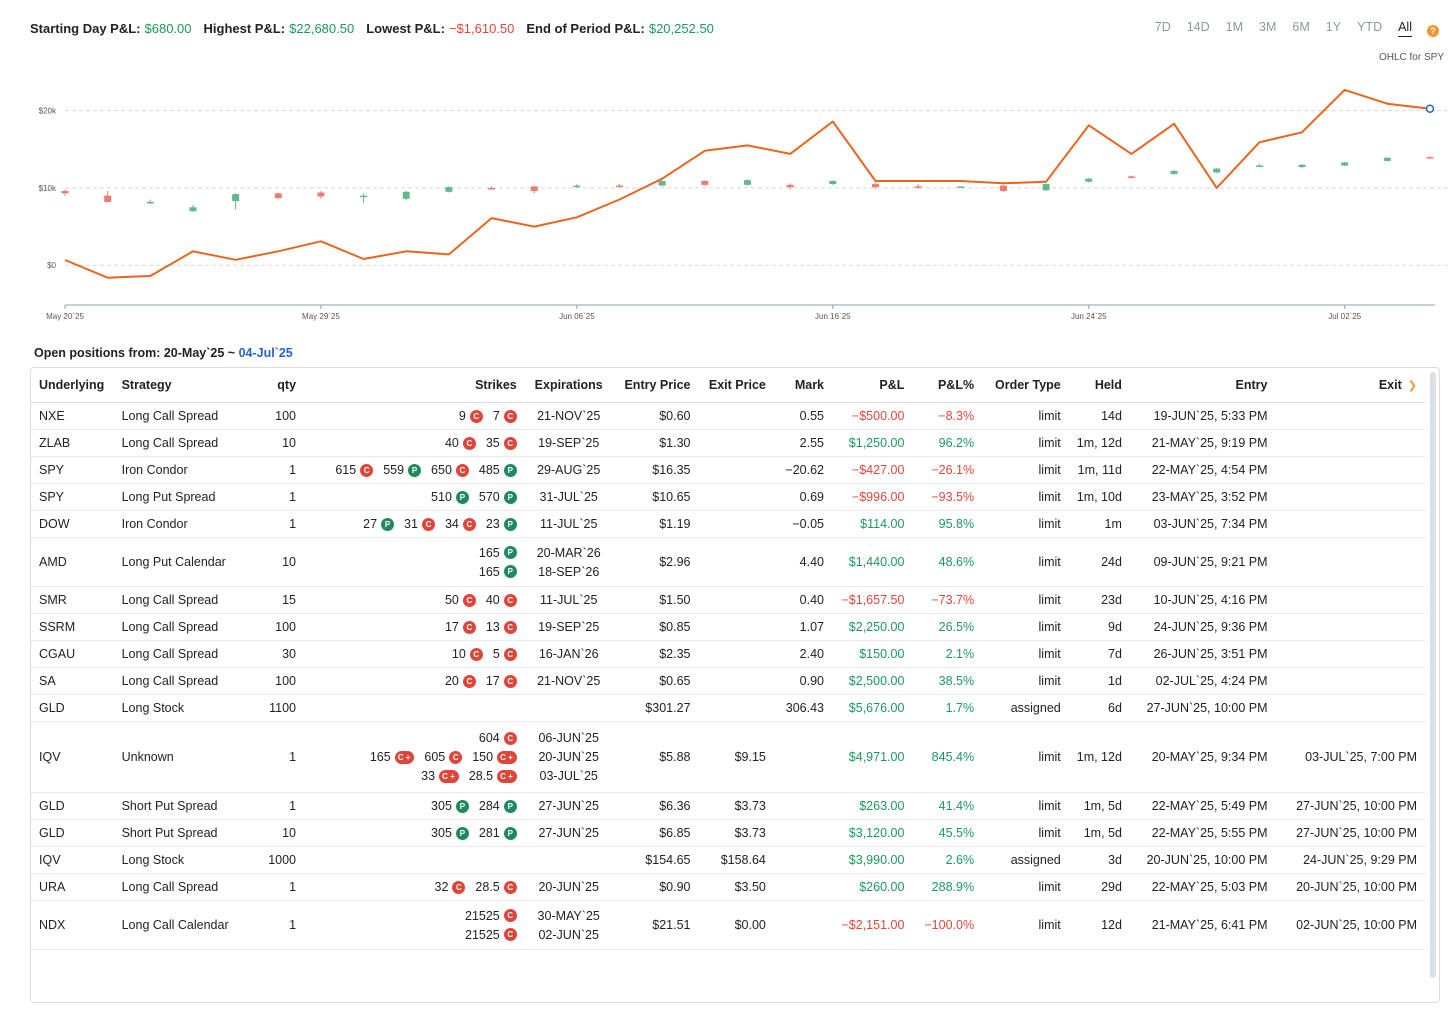 This screenshot has width=1456, height=1022. Describe the element at coordinates (1268, 27) in the screenshot. I see `range-3m: 3M` at that location.